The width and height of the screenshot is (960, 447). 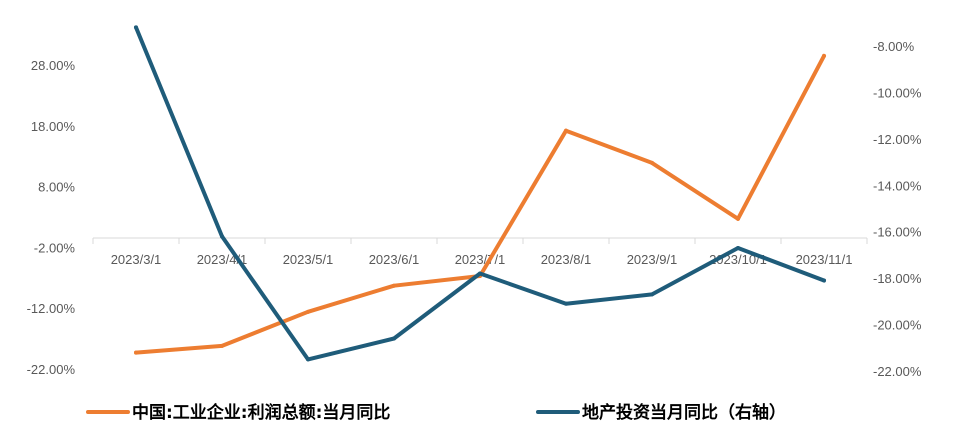 I want to click on left-tick-label: 18.00%, so click(x=53, y=126).